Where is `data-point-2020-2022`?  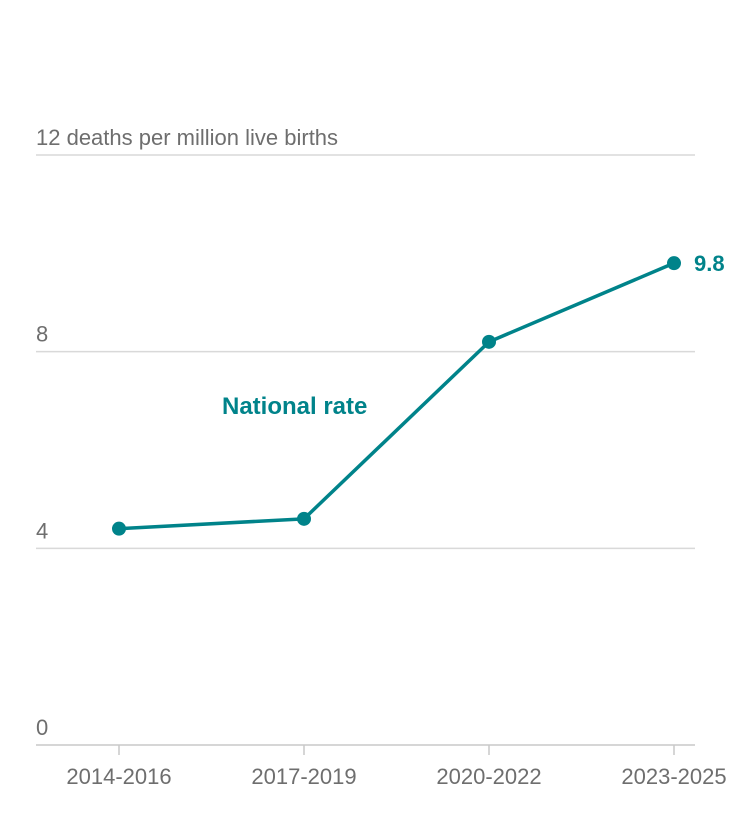
data-point-2020-2022 is located at coordinates (489, 341).